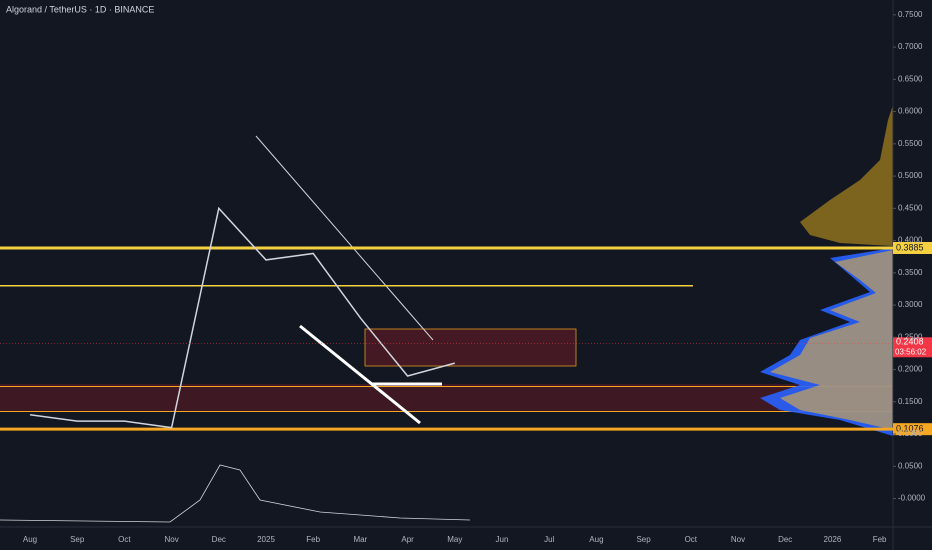 This screenshot has height=550, width=932. What do you see at coordinates (910, 336) in the screenshot?
I see `y-tick-label: 0.2500` at bounding box center [910, 336].